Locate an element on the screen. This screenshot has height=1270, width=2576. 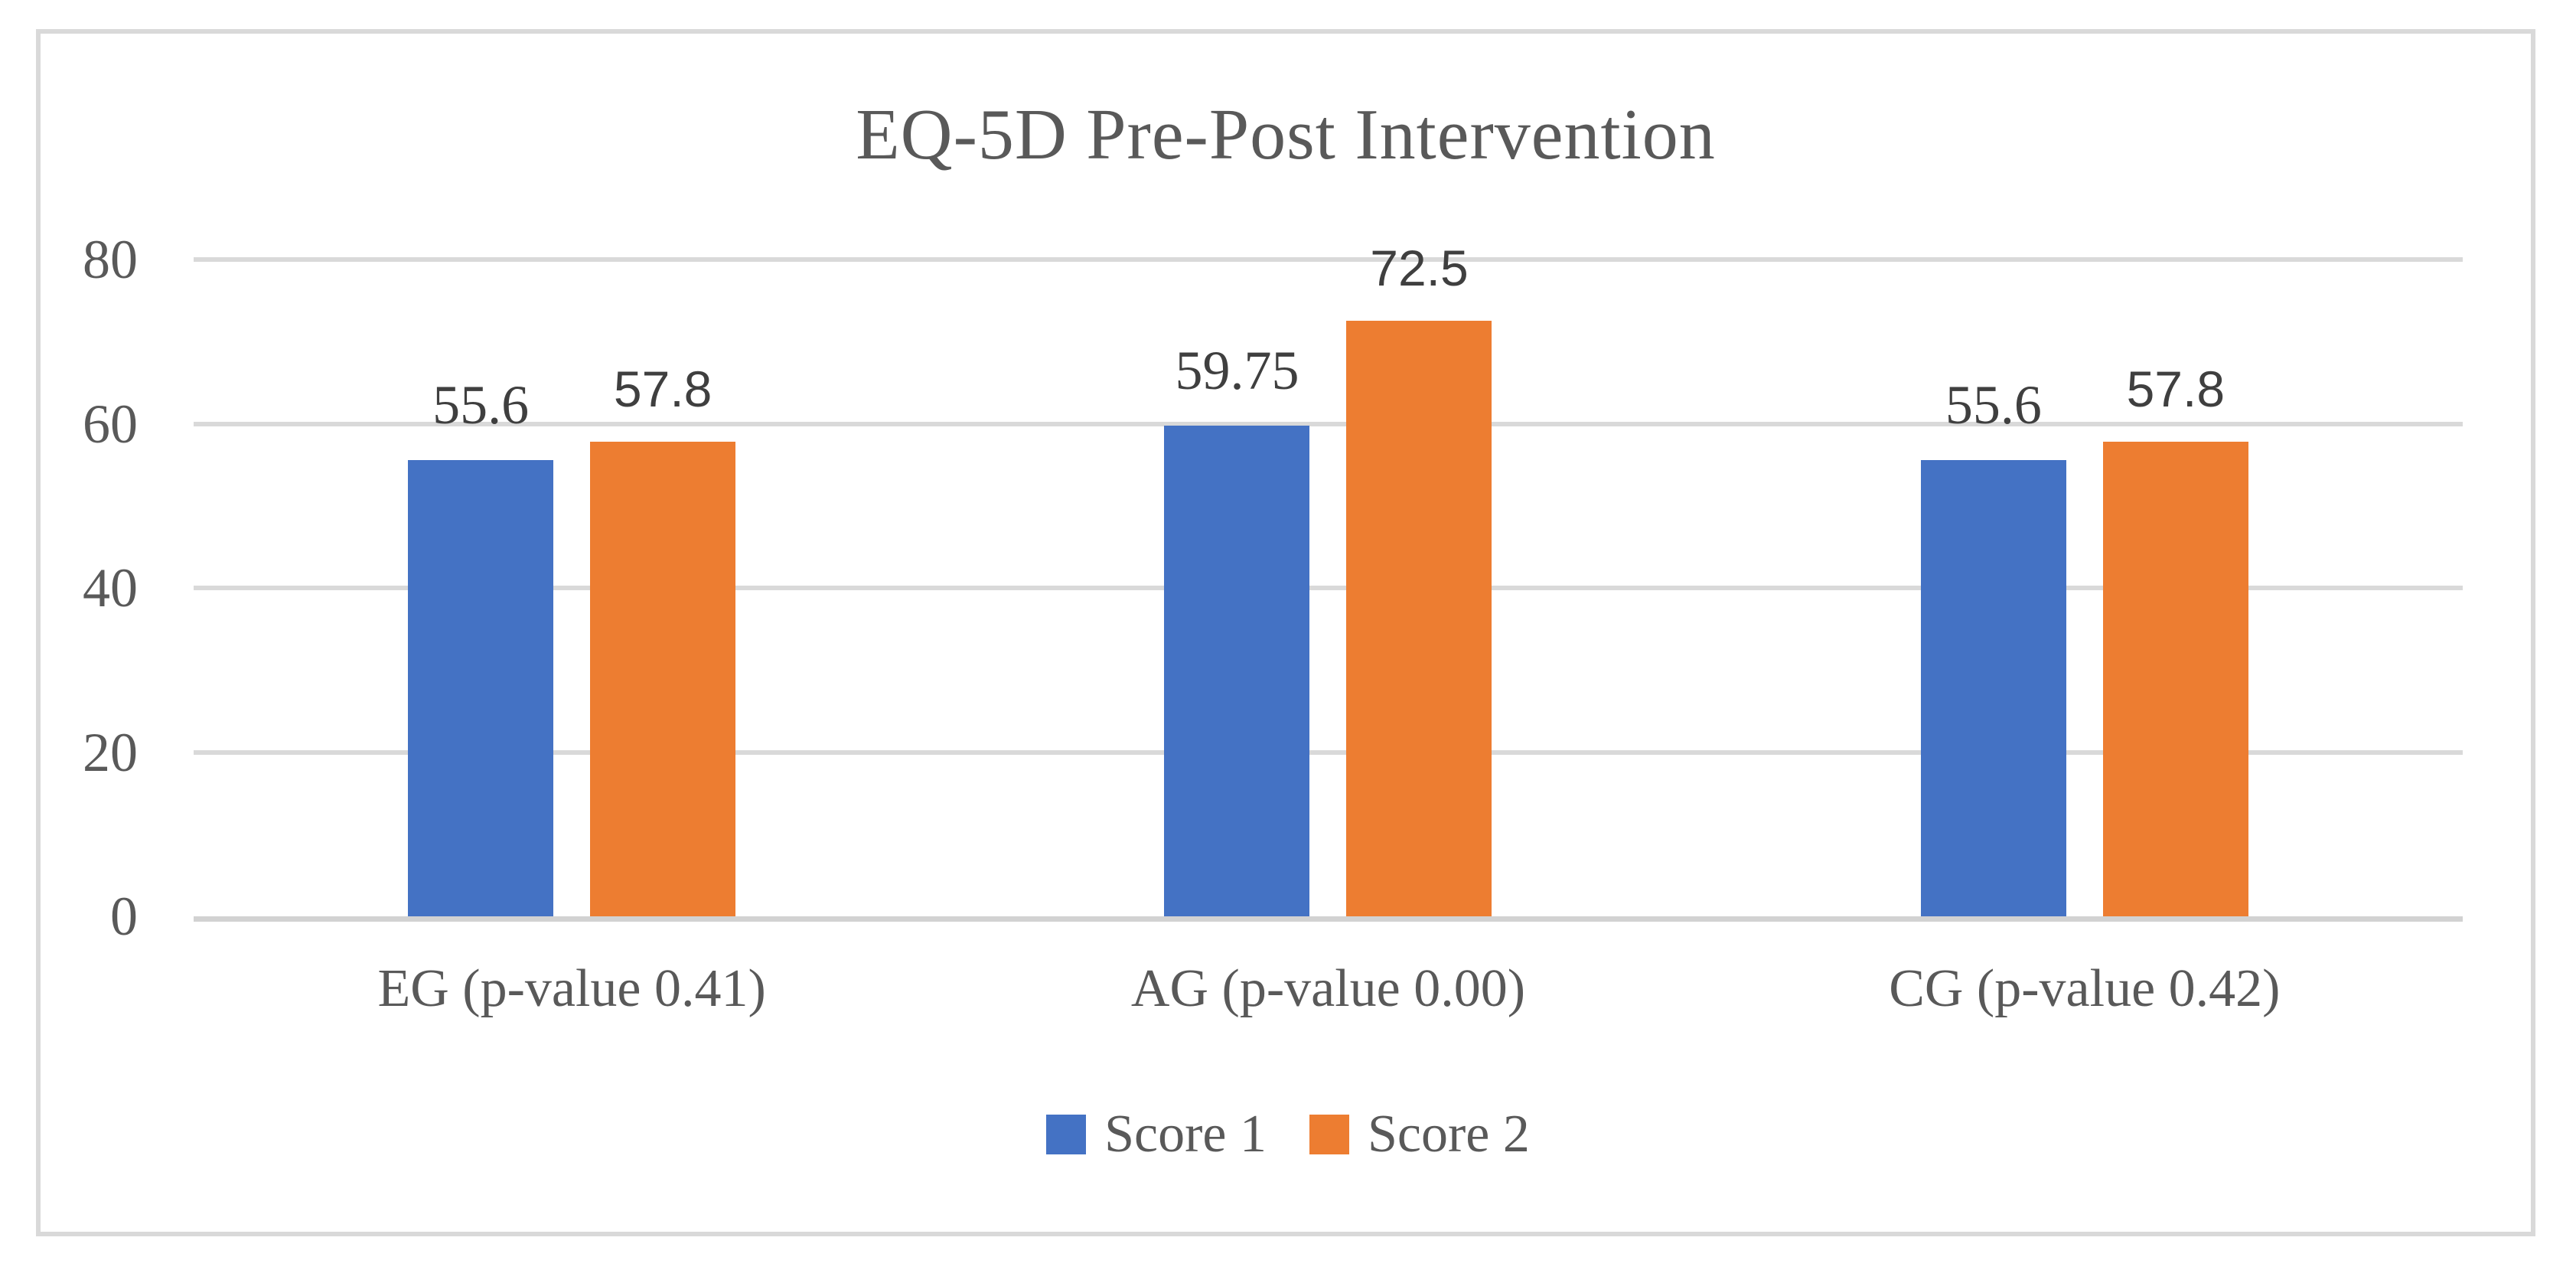
x-axis-label: AG (p-value 0.00) is located at coordinates (1328, 989).